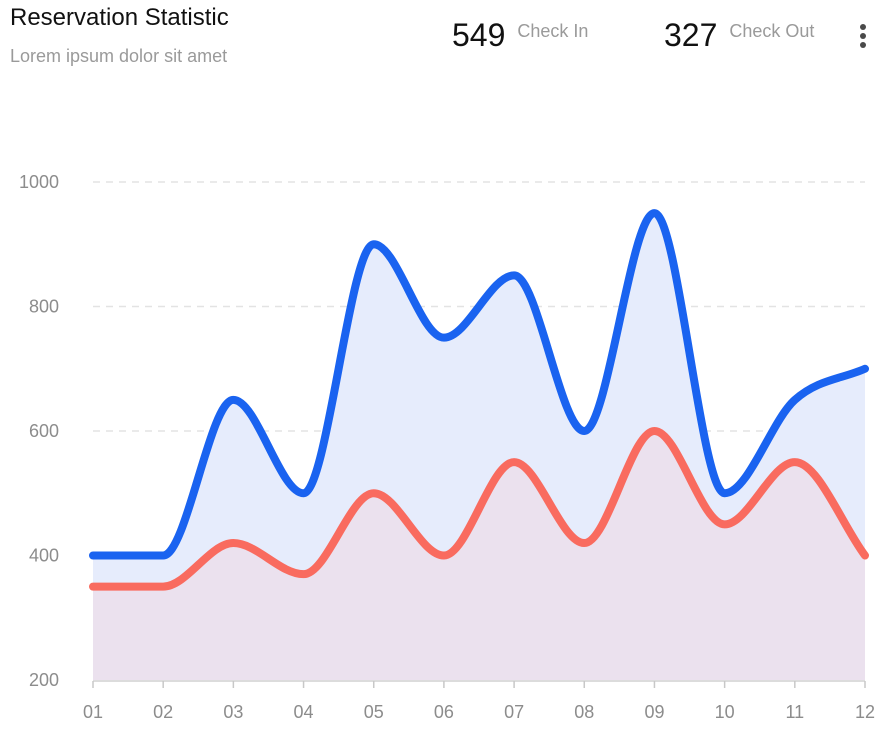  I want to click on y-tick-label: 600, so click(44, 431).